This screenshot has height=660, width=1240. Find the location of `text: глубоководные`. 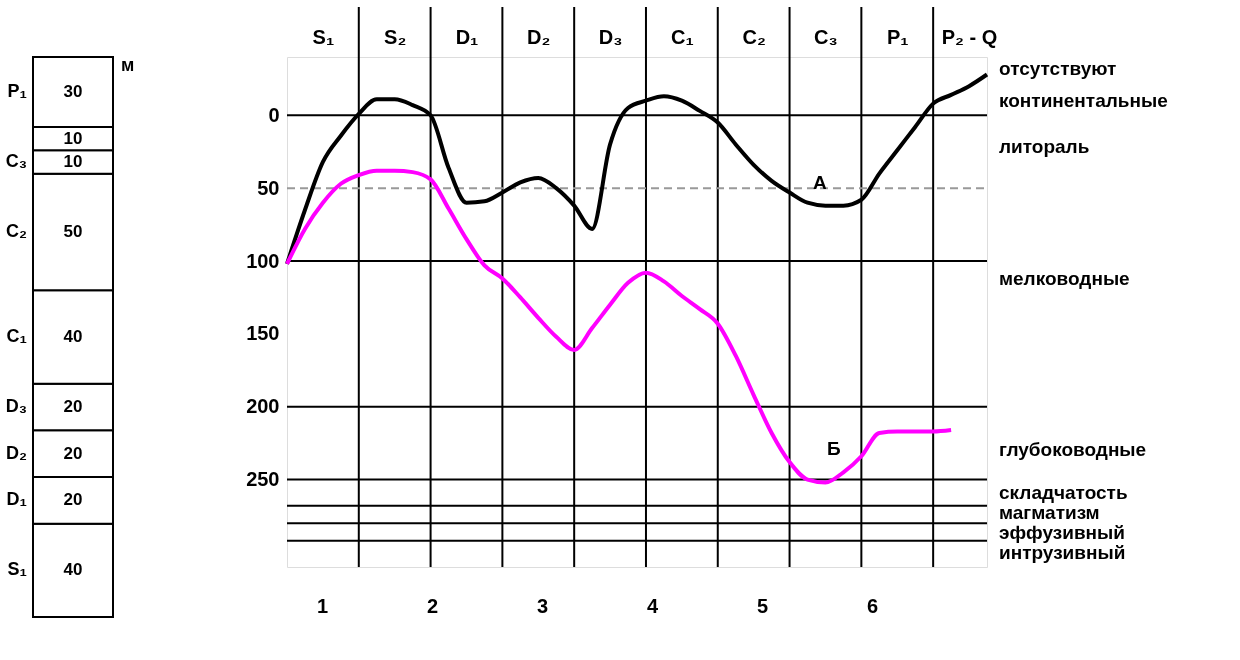

text: глубоководные is located at coordinates (1073, 449).